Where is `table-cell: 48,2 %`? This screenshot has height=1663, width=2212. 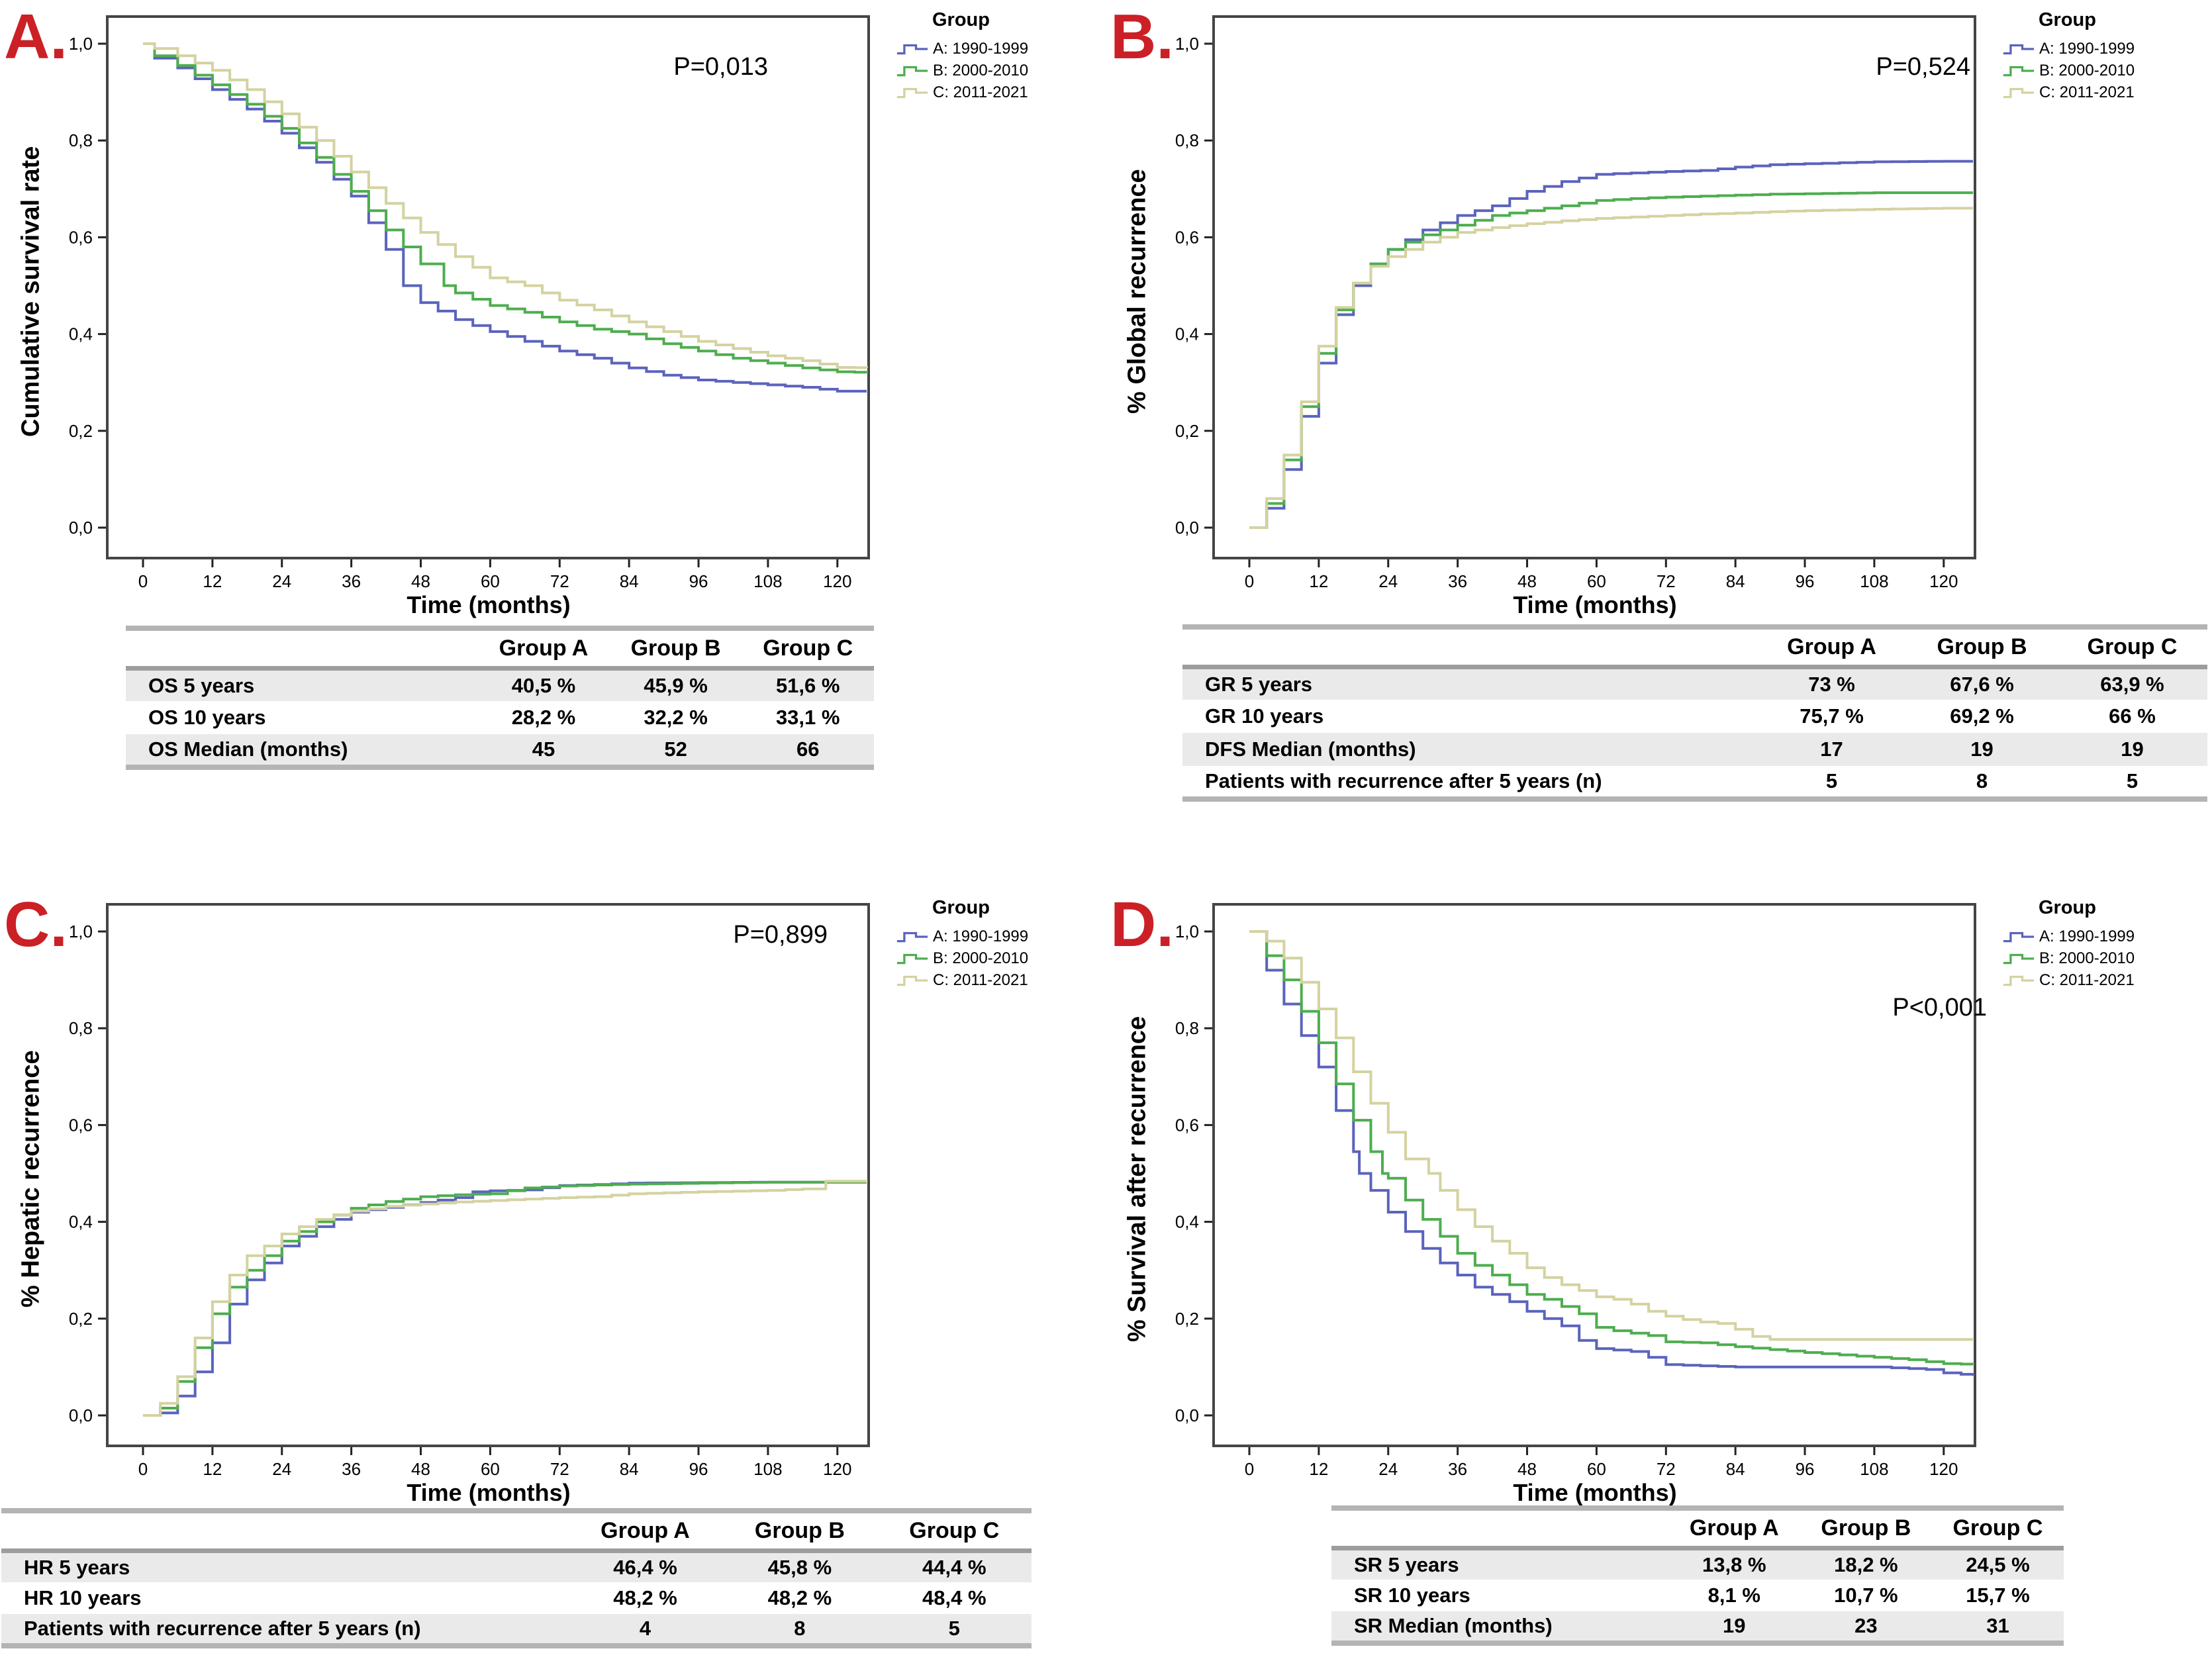
table-cell: 48,2 % is located at coordinates (799, 1597).